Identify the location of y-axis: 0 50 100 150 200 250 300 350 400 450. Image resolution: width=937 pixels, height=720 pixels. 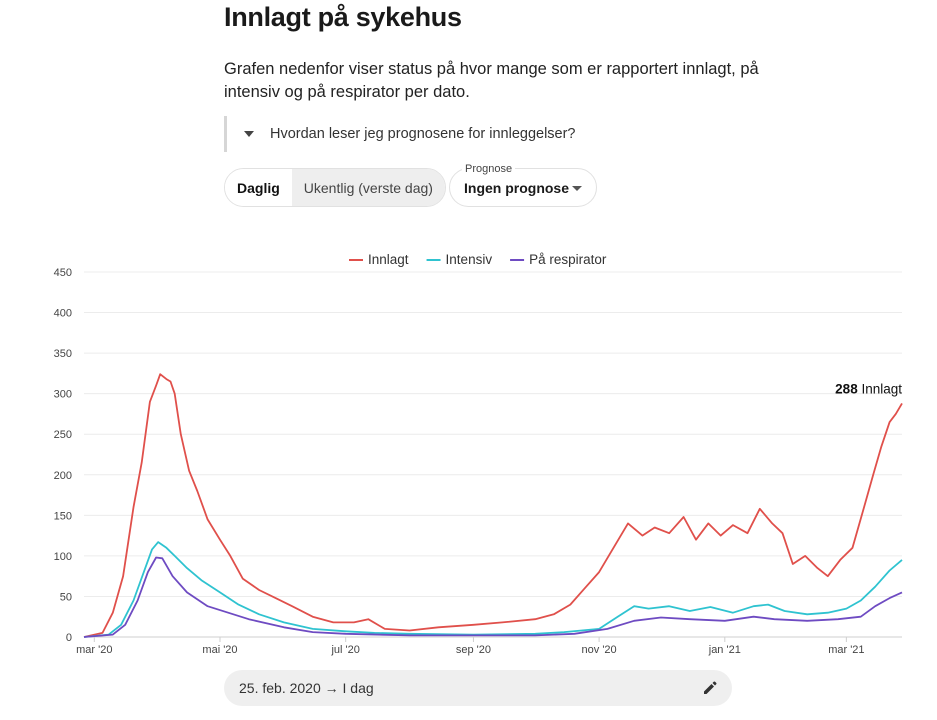
(63, 455).